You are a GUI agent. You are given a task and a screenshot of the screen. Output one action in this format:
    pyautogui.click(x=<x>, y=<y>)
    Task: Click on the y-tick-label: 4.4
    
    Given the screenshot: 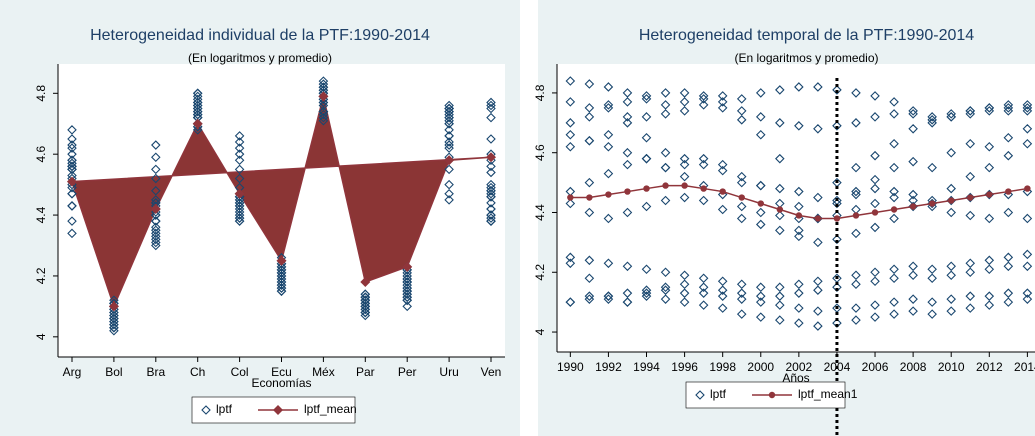 What is the action you would take?
    pyautogui.click(x=41, y=214)
    